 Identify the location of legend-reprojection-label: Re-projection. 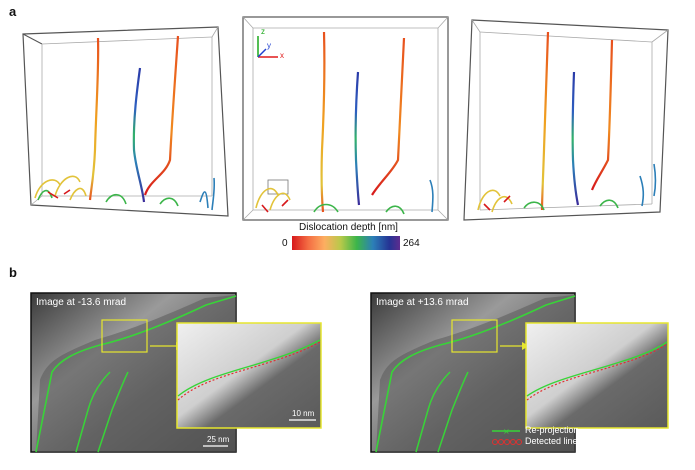
(552, 430).